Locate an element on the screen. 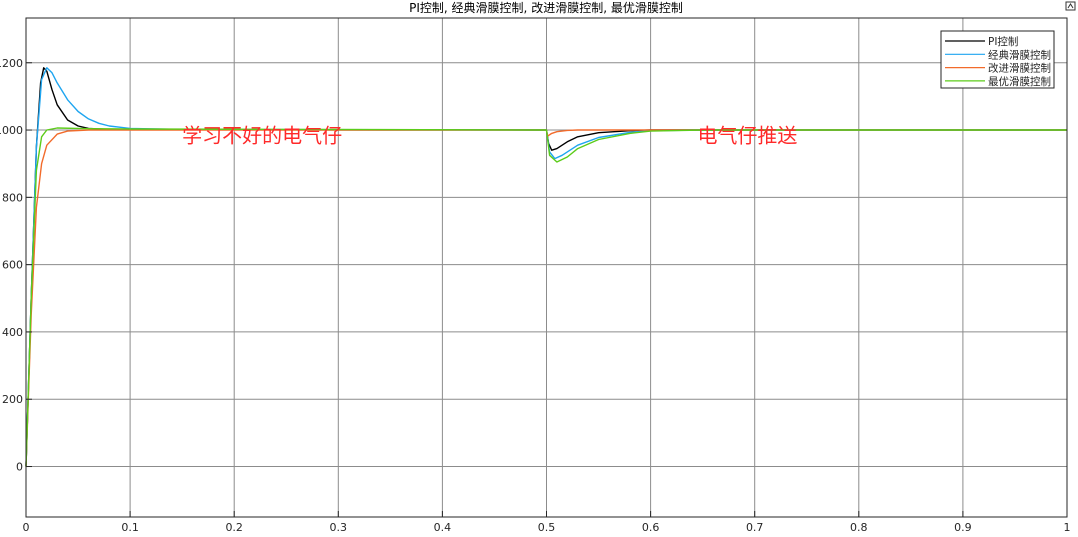 This screenshot has width=1078, height=537. y-tick-label: 600 is located at coordinates (12, 265).